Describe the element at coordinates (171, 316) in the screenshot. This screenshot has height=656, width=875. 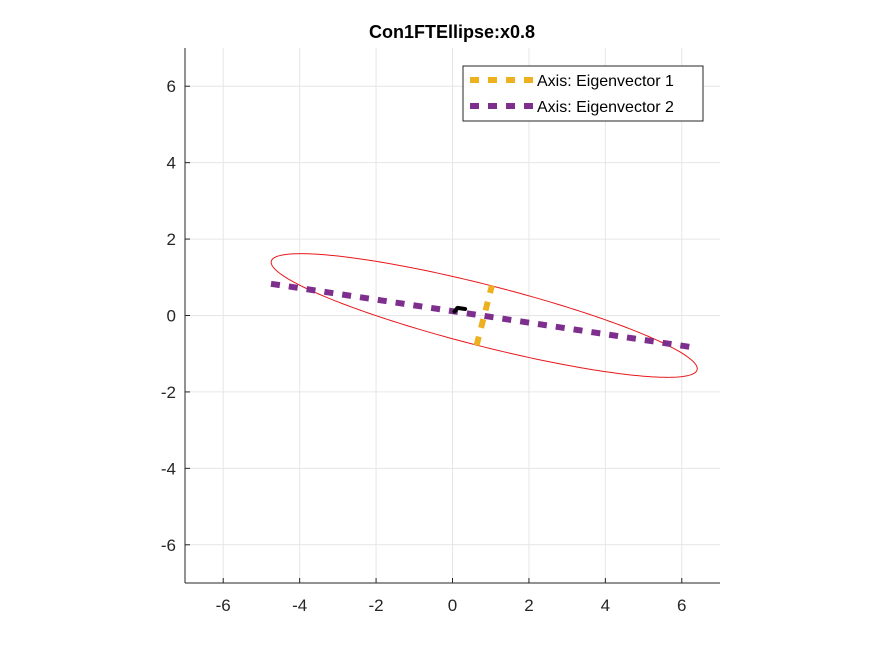
I see `y-tick-label: 0` at that location.